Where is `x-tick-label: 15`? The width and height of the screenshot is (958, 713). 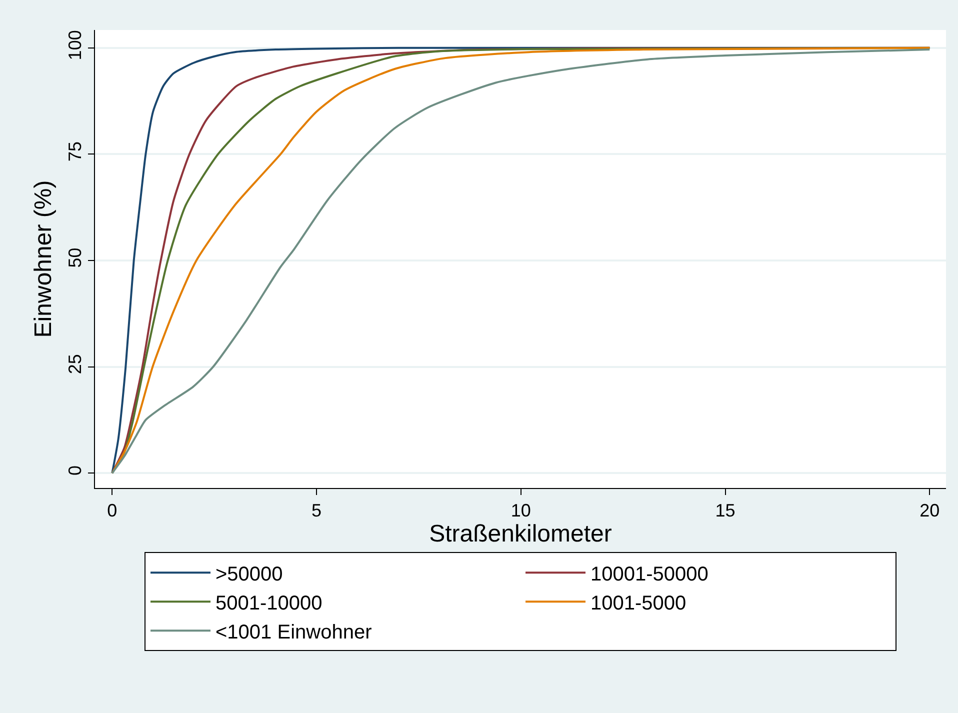
x-tick-label: 15 is located at coordinates (725, 510).